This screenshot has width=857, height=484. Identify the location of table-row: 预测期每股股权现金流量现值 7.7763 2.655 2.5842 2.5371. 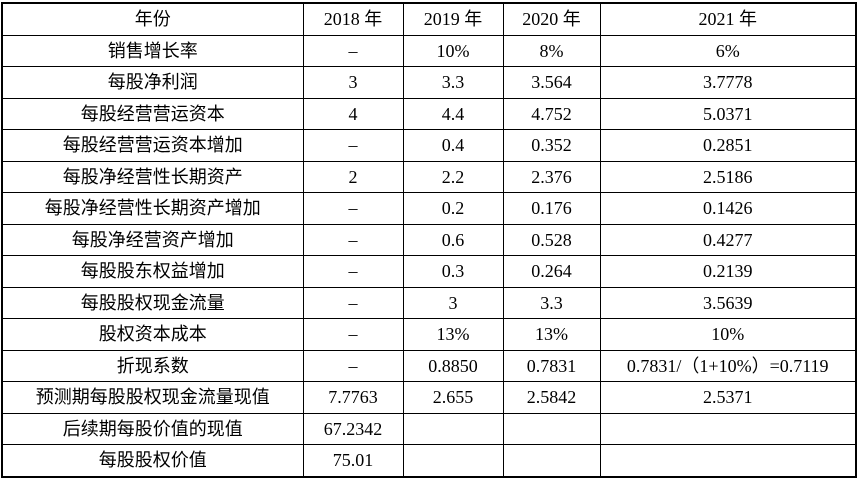
(429, 397).